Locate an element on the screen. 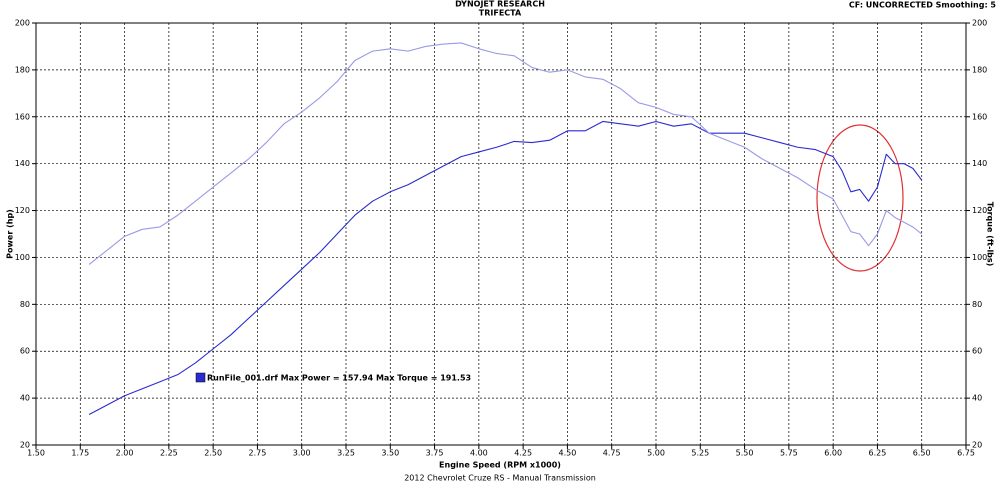 Image resolution: width=1000 pixels, height=486 pixels. y2-tick-label: 120 is located at coordinates (979, 210).